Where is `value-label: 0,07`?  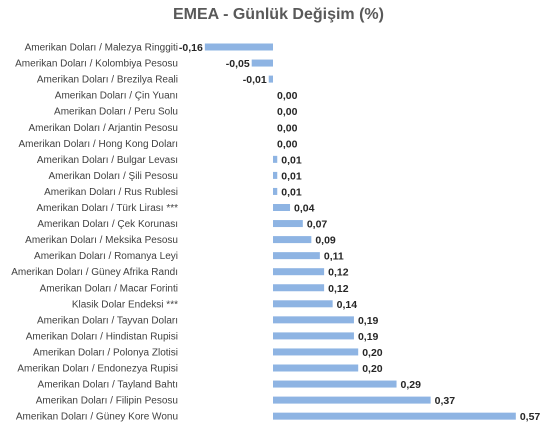 value-label: 0,07 is located at coordinates (317, 225).